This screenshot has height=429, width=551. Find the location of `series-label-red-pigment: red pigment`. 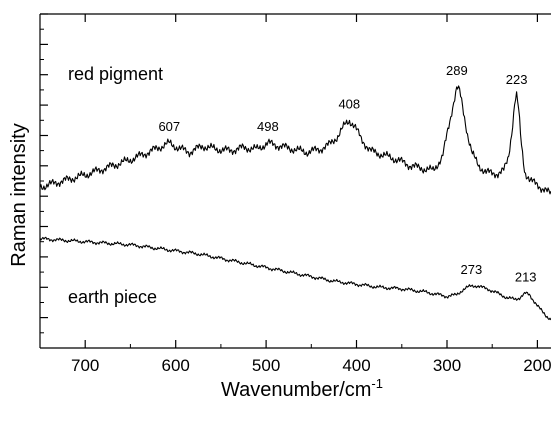

series-label-red-pigment: red pigment is located at coordinates (115, 74).